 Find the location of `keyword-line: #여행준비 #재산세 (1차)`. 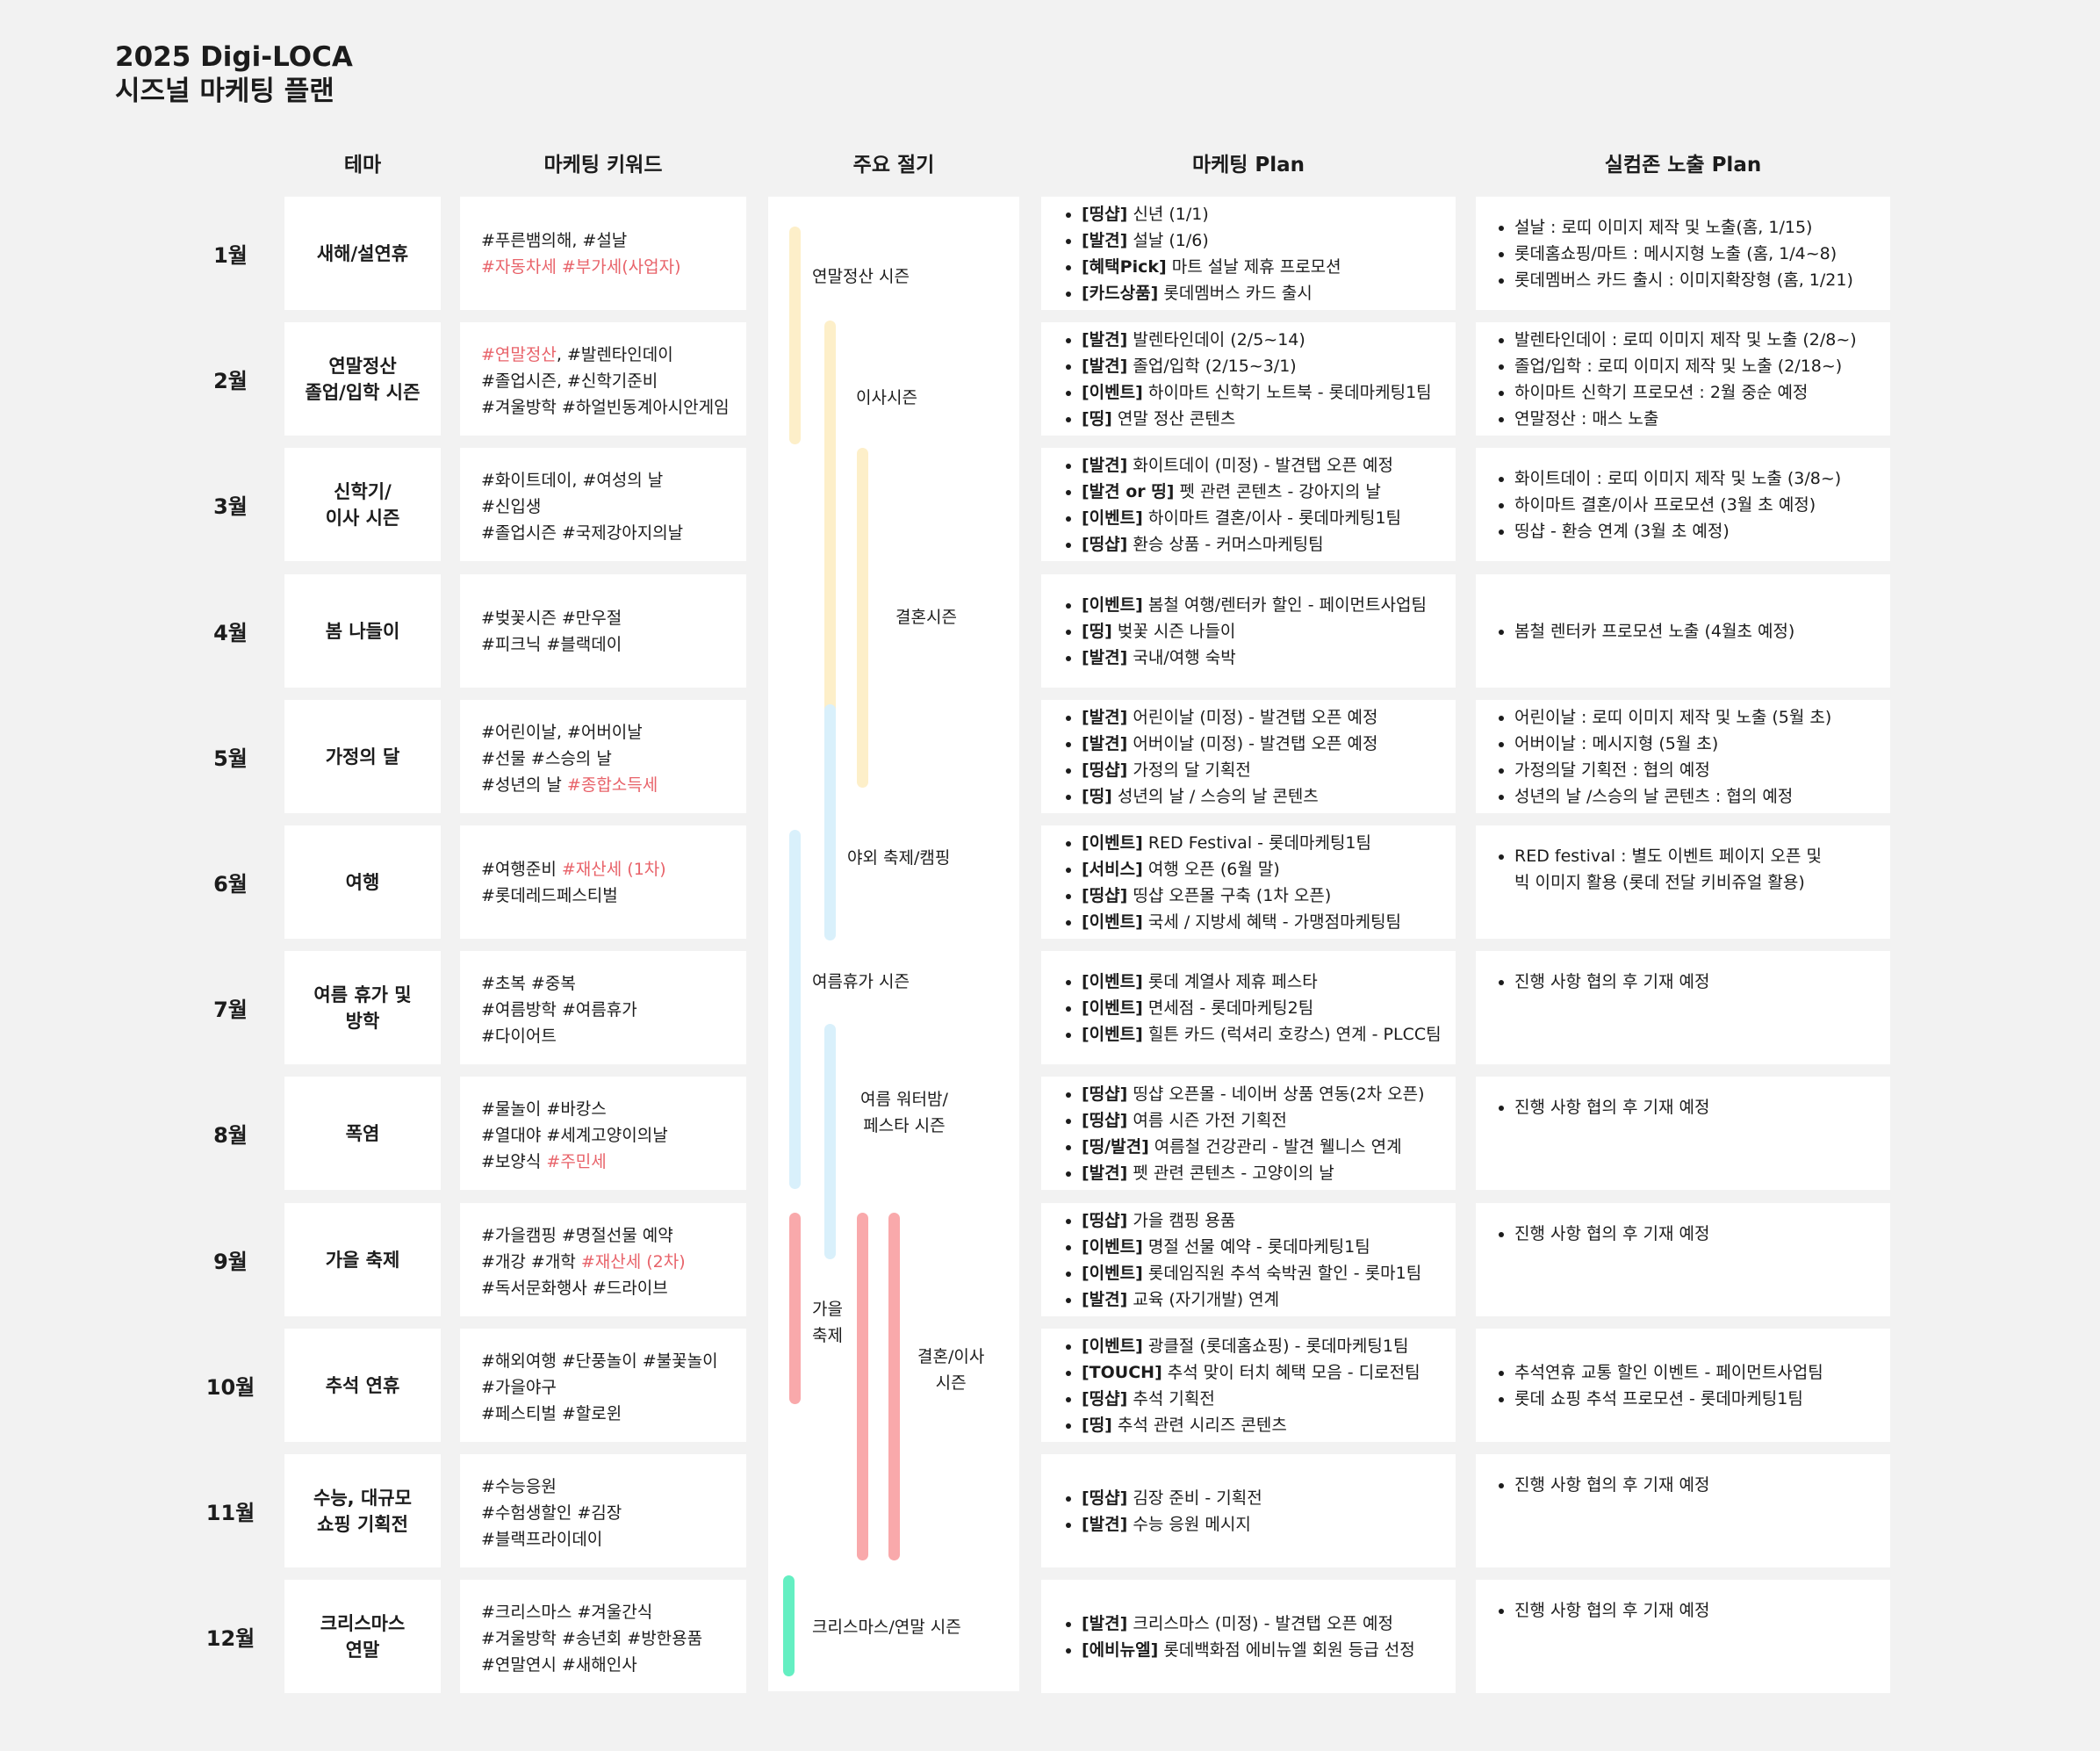

keyword-line: #여행준비 #재산세 (1차) is located at coordinates (613, 869).